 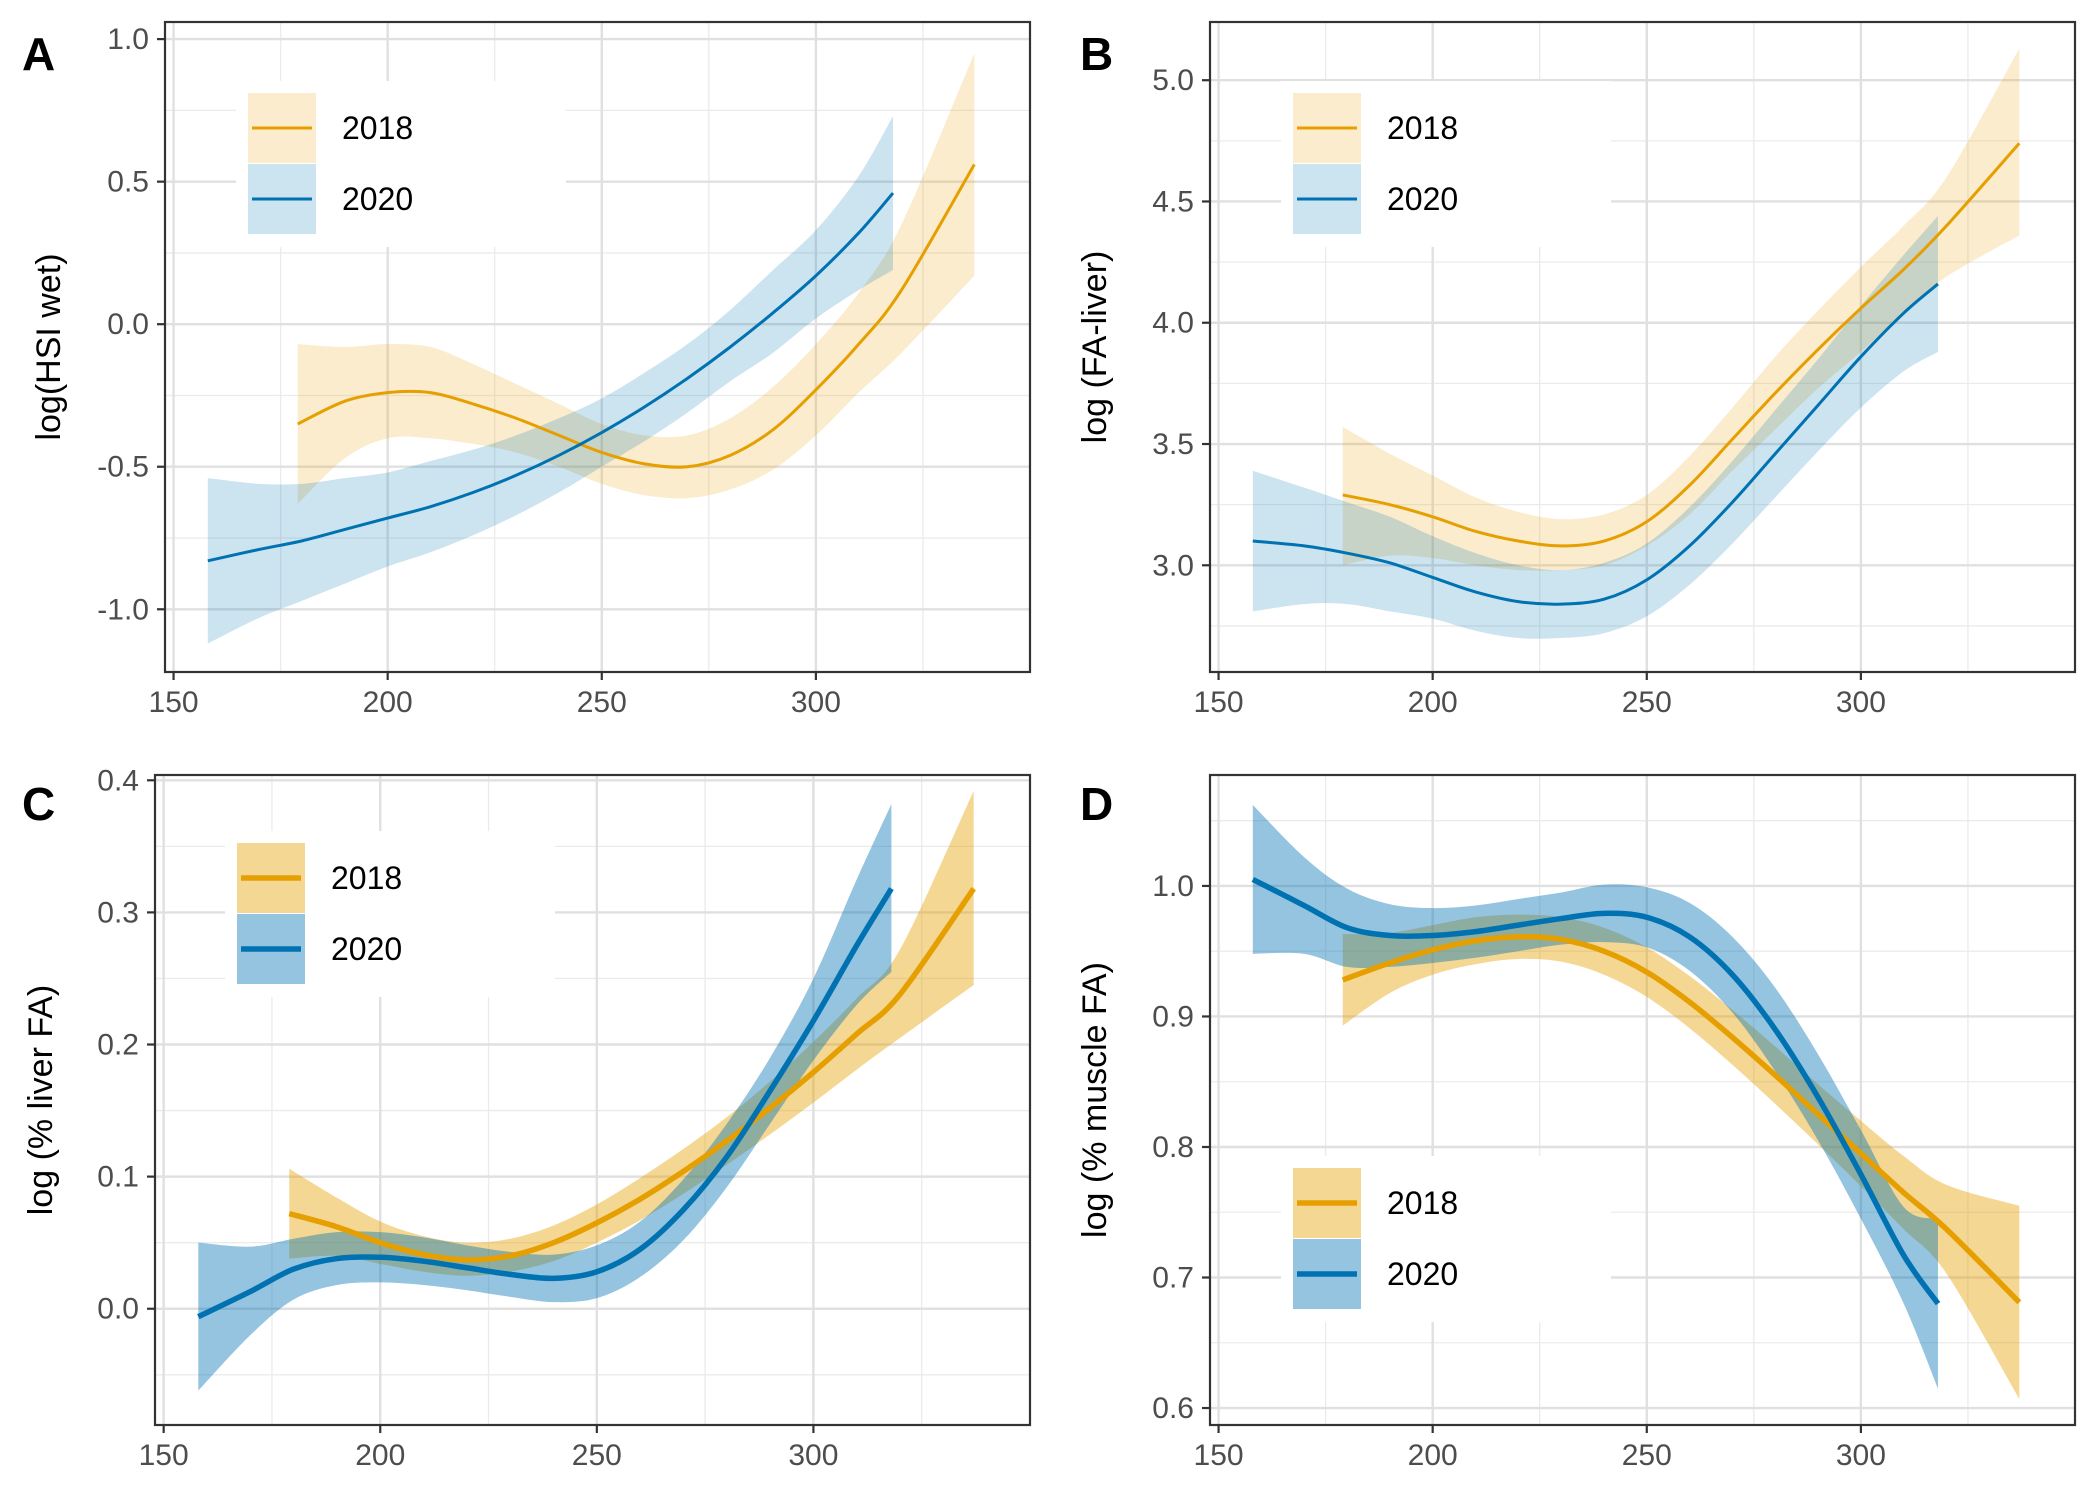 I want to click on y-tick-label: 5.0, so click(x=1173, y=80).